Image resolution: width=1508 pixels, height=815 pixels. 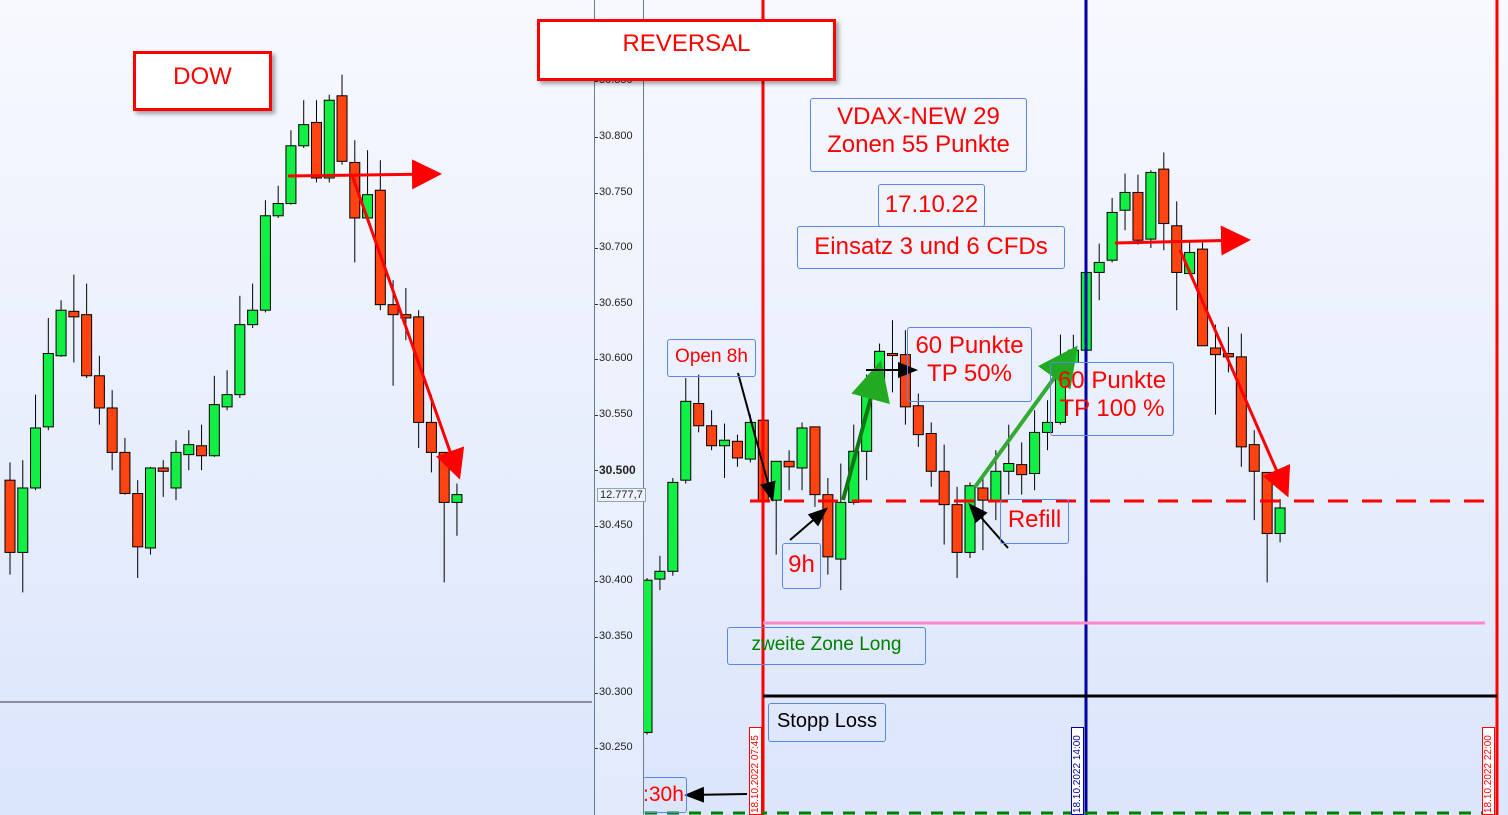 What do you see at coordinates (827, 722) in the screenshot?
I see `stop-loss-box: Stopp Loss` at bounding box center [827, 722].